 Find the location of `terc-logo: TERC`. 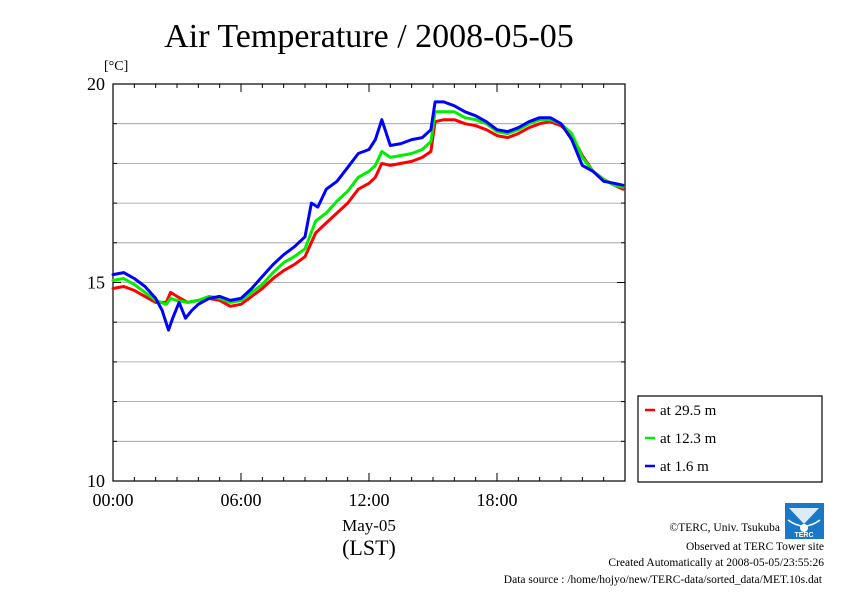

terc-logo: TERC is located at coordinates (804, 521).